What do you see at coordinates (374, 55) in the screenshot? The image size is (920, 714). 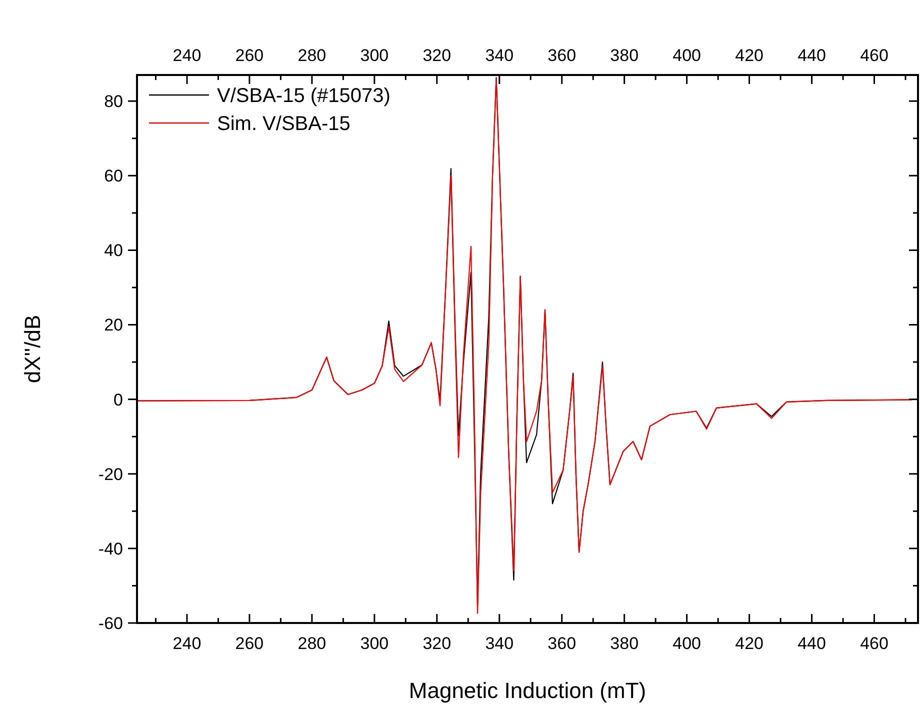 I see `x-tick-label: 300` at bounding box center [374, 55].